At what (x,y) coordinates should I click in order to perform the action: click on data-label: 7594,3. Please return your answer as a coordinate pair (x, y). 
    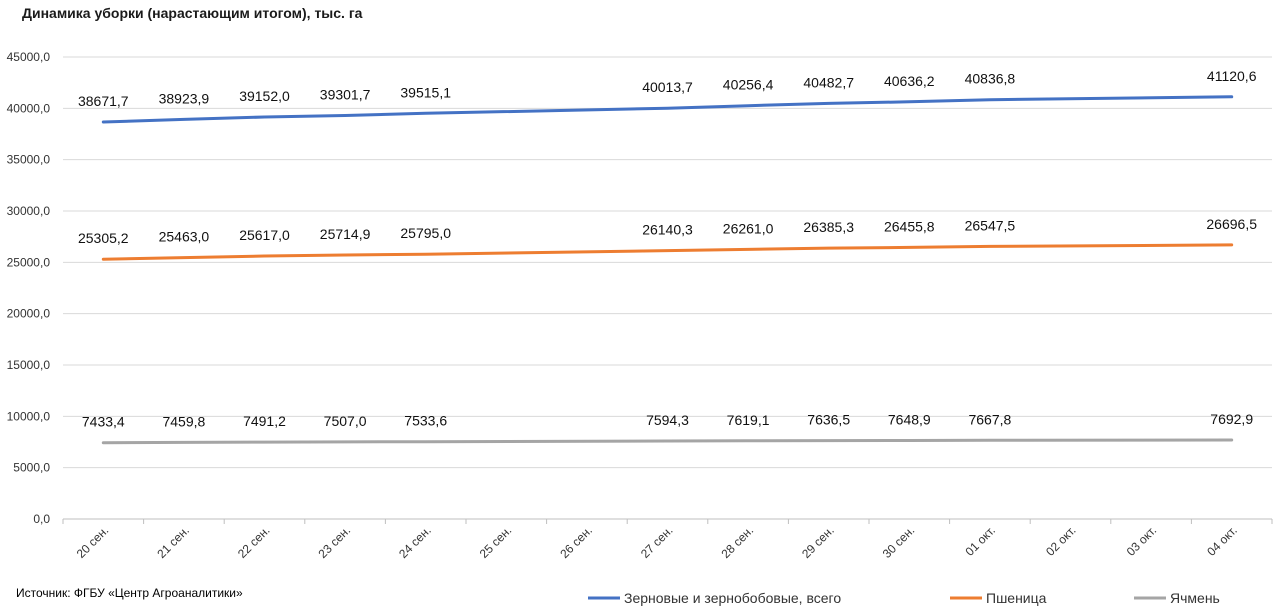
    Looking at the image, I should click on (667, 420).